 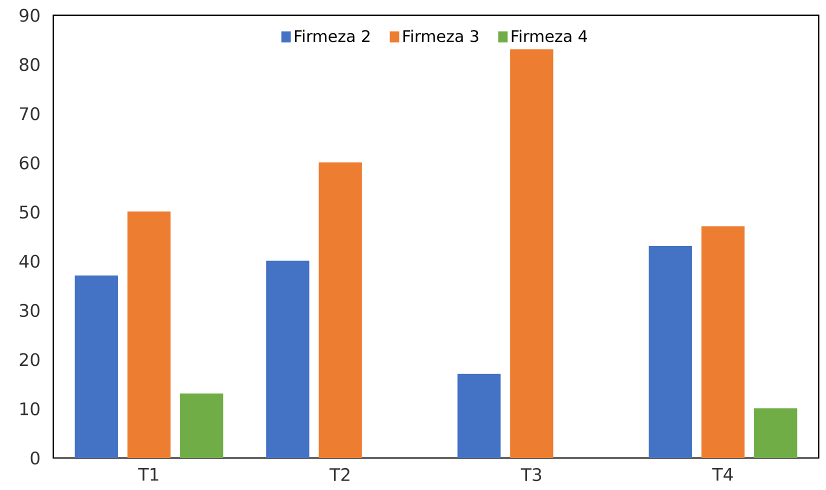 What do you see at coordinates (531, 475) in the screenshot?
I see `x-tick-label: T3` at bounding box center [531, 475].